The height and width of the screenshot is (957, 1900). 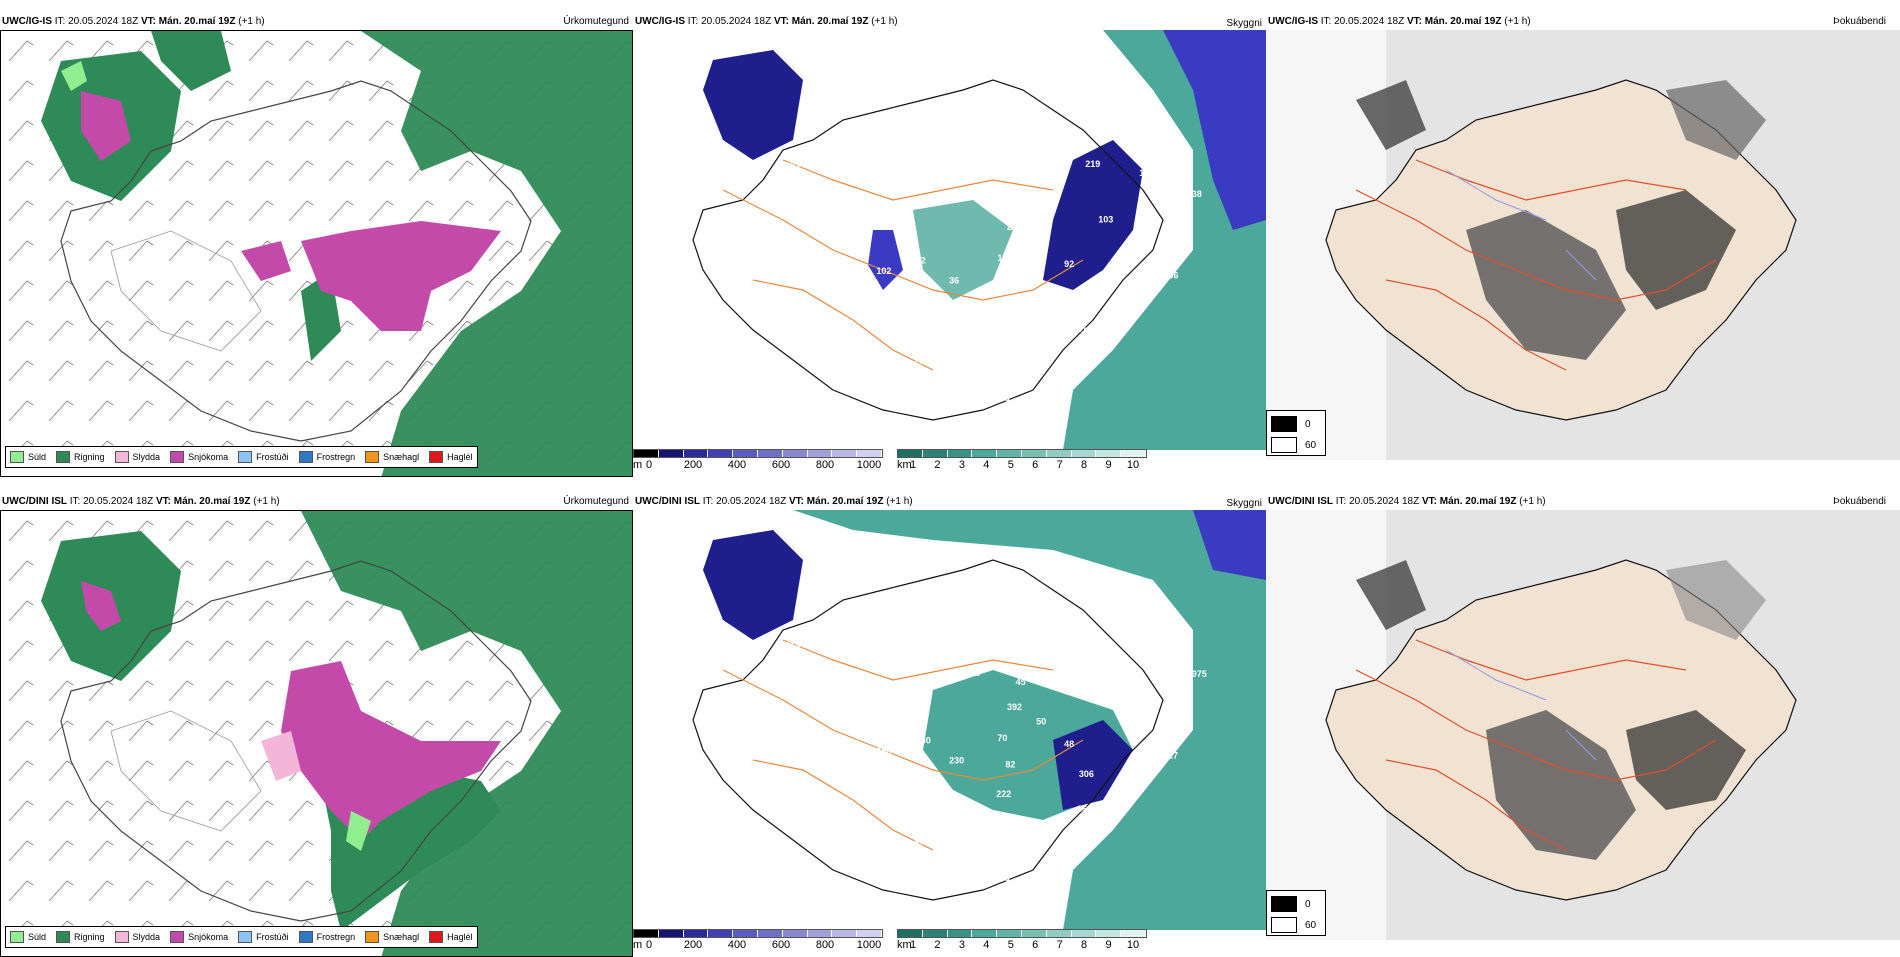 What do you see at coordinates (1105, 219) in the screenshot?
I see `cloud-base-label: 103` at bounding box center [1105, 219].